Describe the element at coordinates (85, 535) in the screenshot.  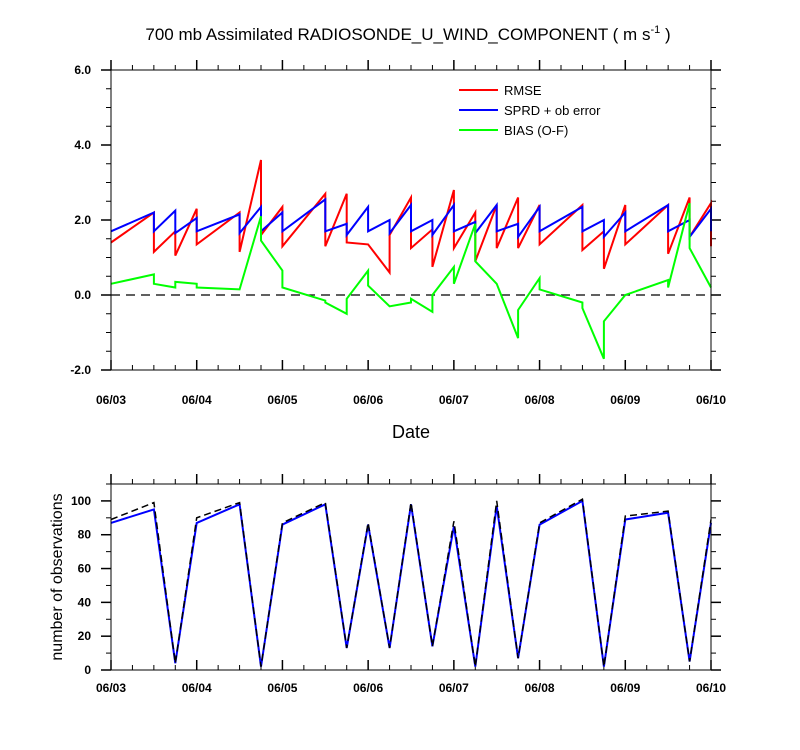
I see `bottom-y-tick-label: 80` at that location.